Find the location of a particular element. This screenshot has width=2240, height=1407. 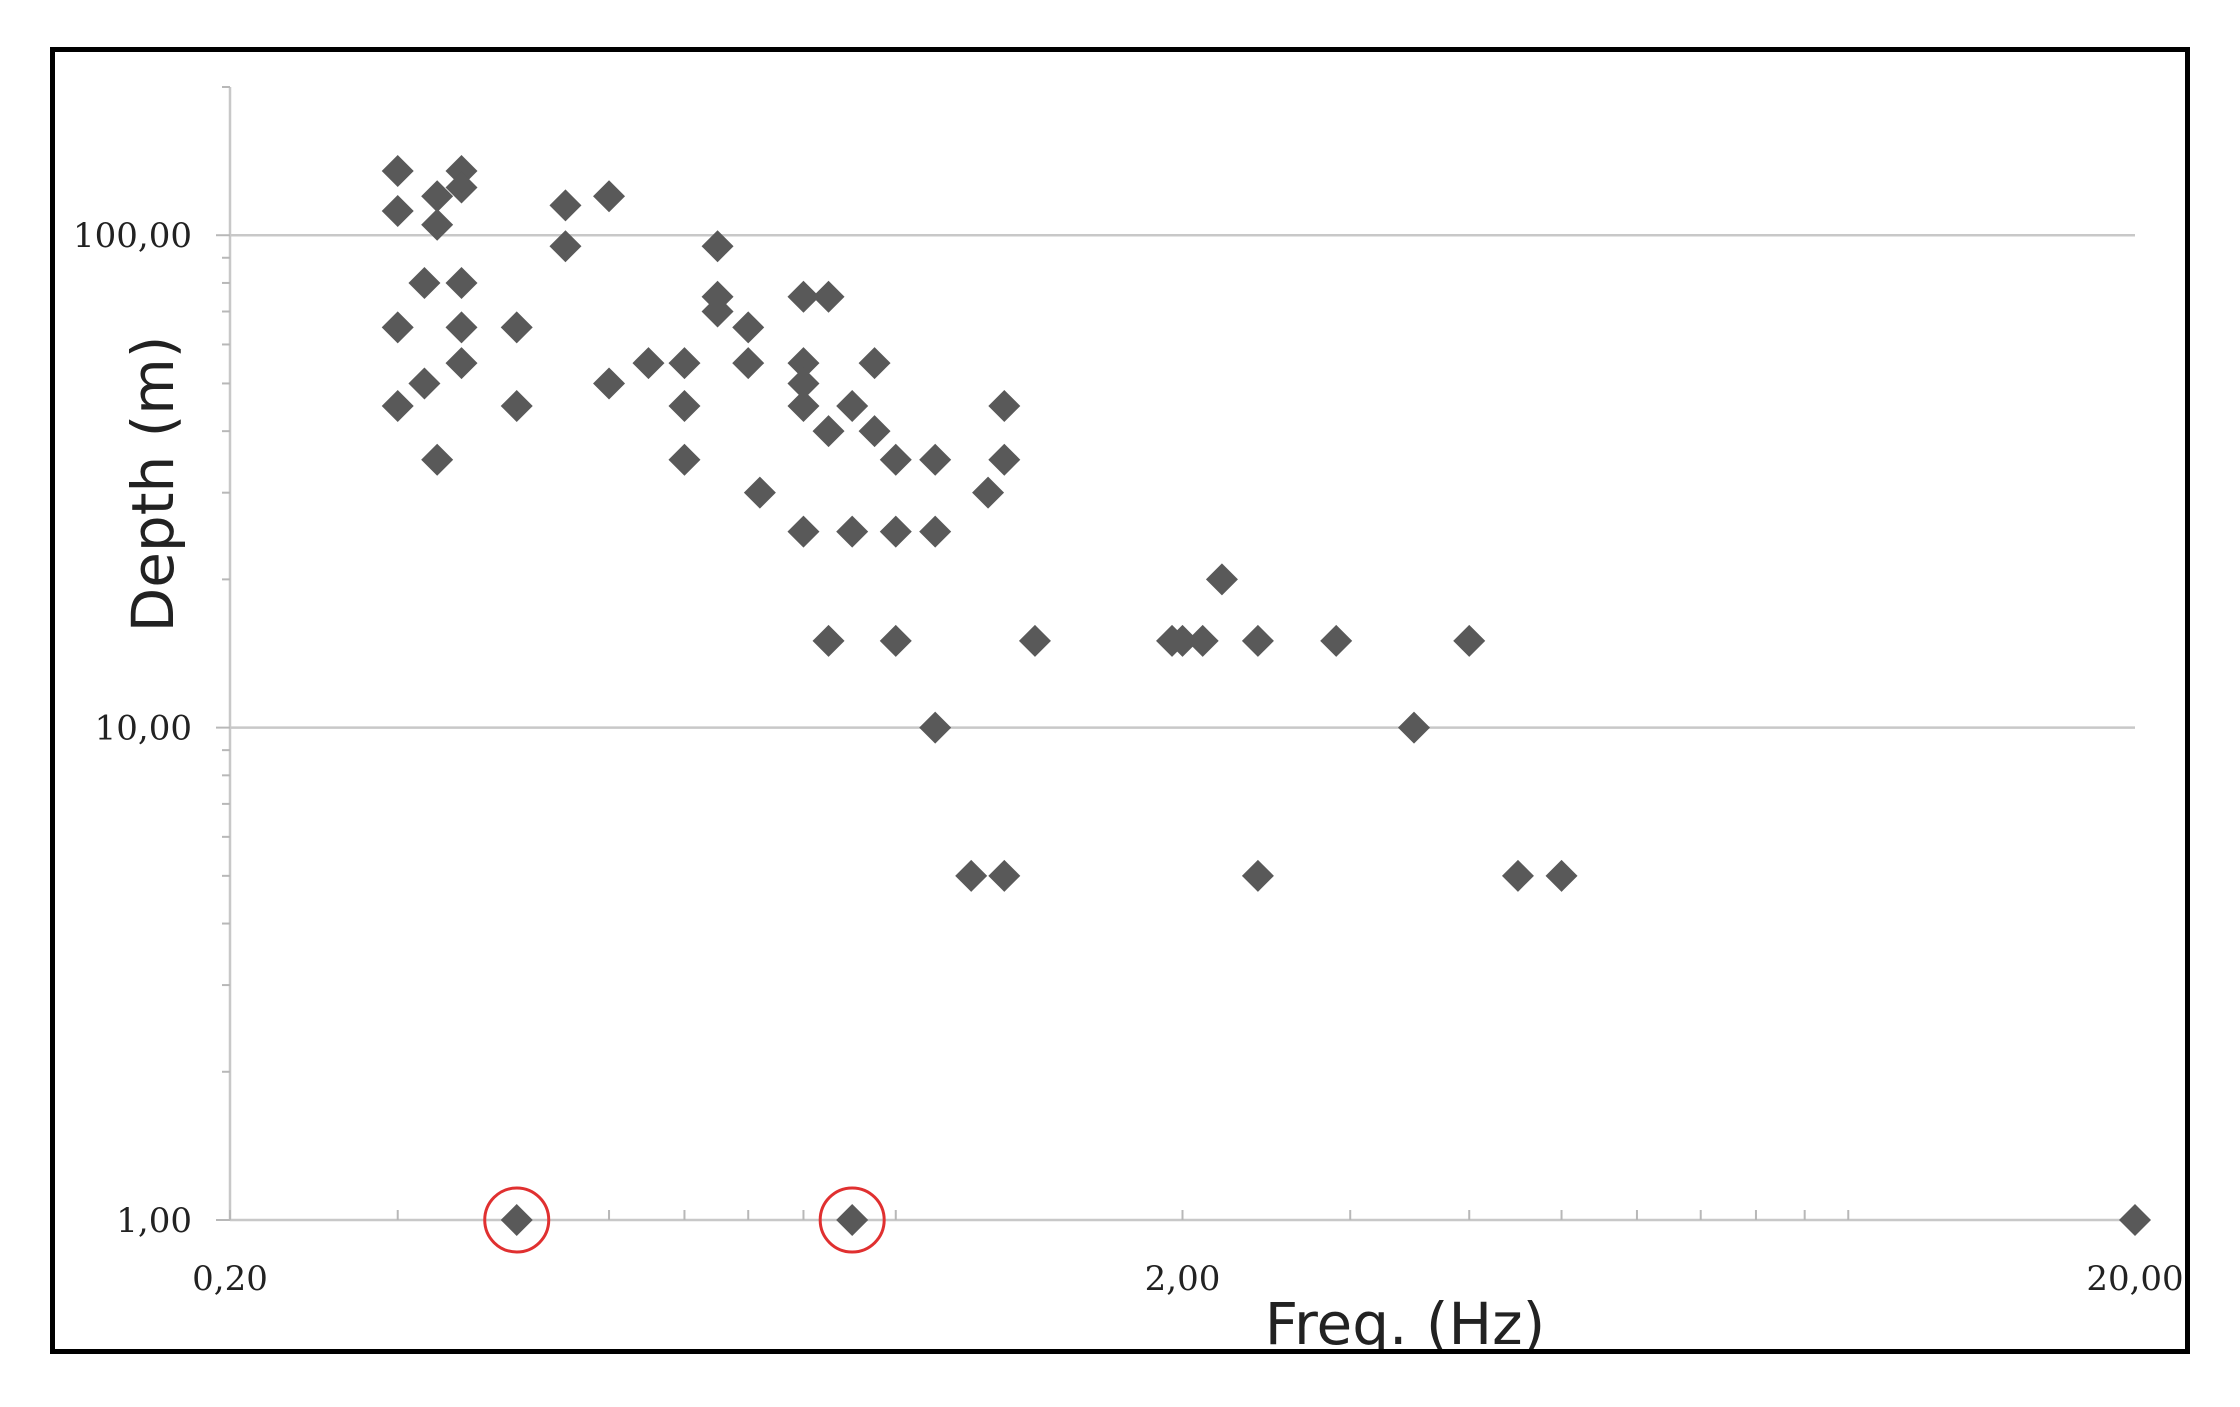

x-tick-label: 2,00 is located at coordinates (1183, 1279).